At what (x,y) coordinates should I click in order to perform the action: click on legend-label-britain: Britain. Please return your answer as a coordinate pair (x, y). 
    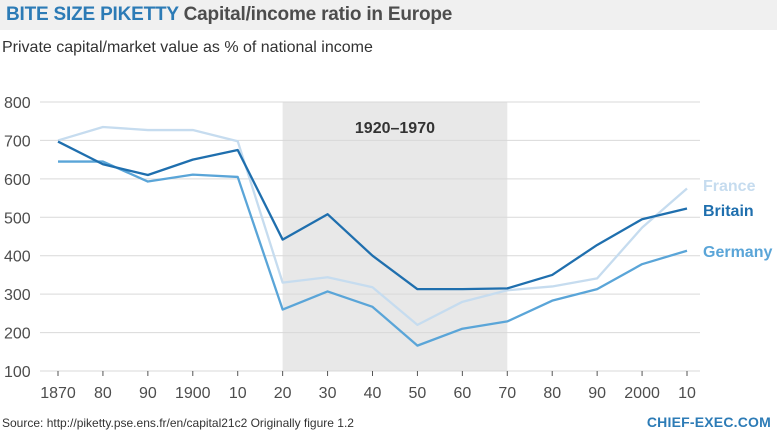
    Looking at the image, I should click on (728, 211).